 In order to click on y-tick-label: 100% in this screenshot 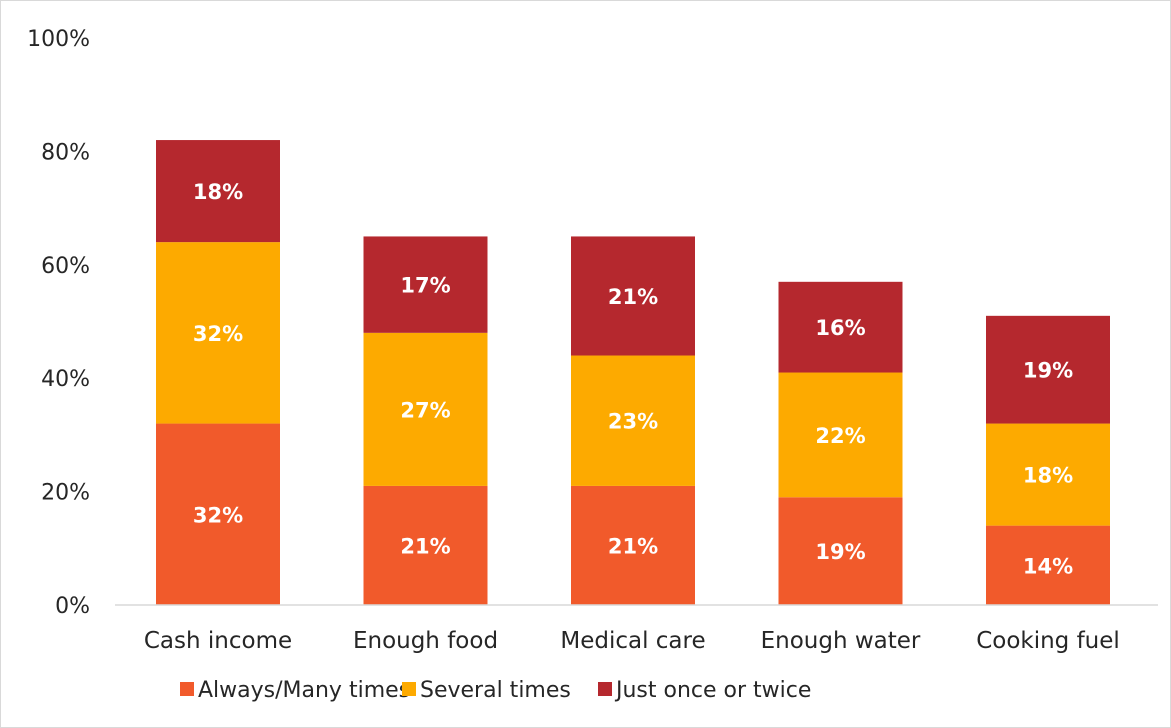, I will do `click(58, 39)`.